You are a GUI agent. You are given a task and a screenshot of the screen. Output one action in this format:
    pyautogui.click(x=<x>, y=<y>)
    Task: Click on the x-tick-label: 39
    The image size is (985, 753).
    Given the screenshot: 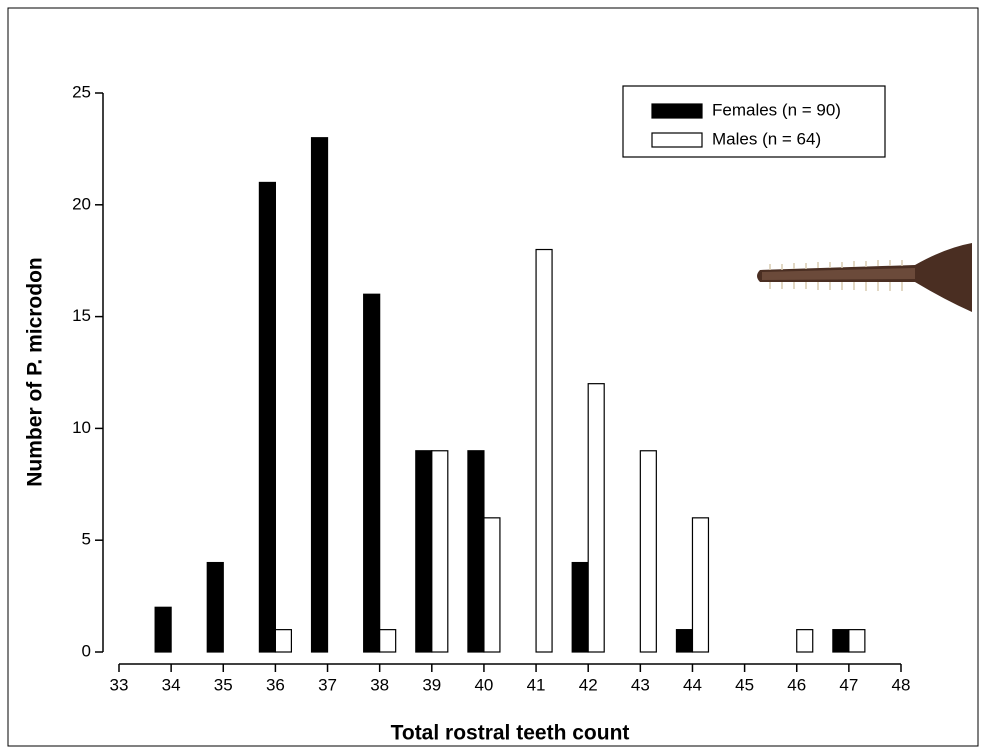 What is the action you would take?
    pyautogui.click(x=431, y=684)
    